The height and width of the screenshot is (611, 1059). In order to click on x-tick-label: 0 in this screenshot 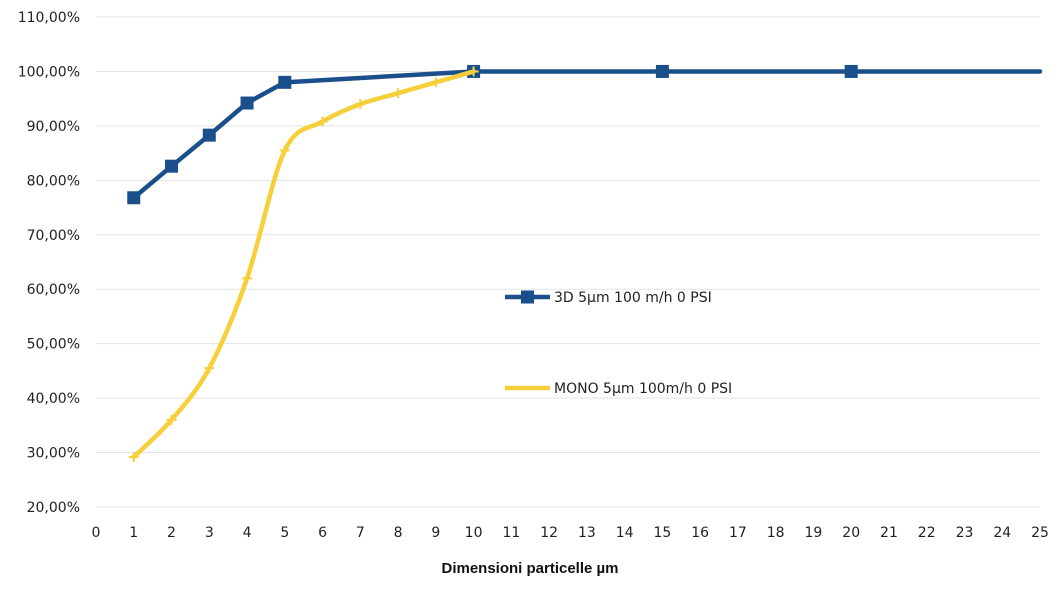, I will do `click(96, 533)`.